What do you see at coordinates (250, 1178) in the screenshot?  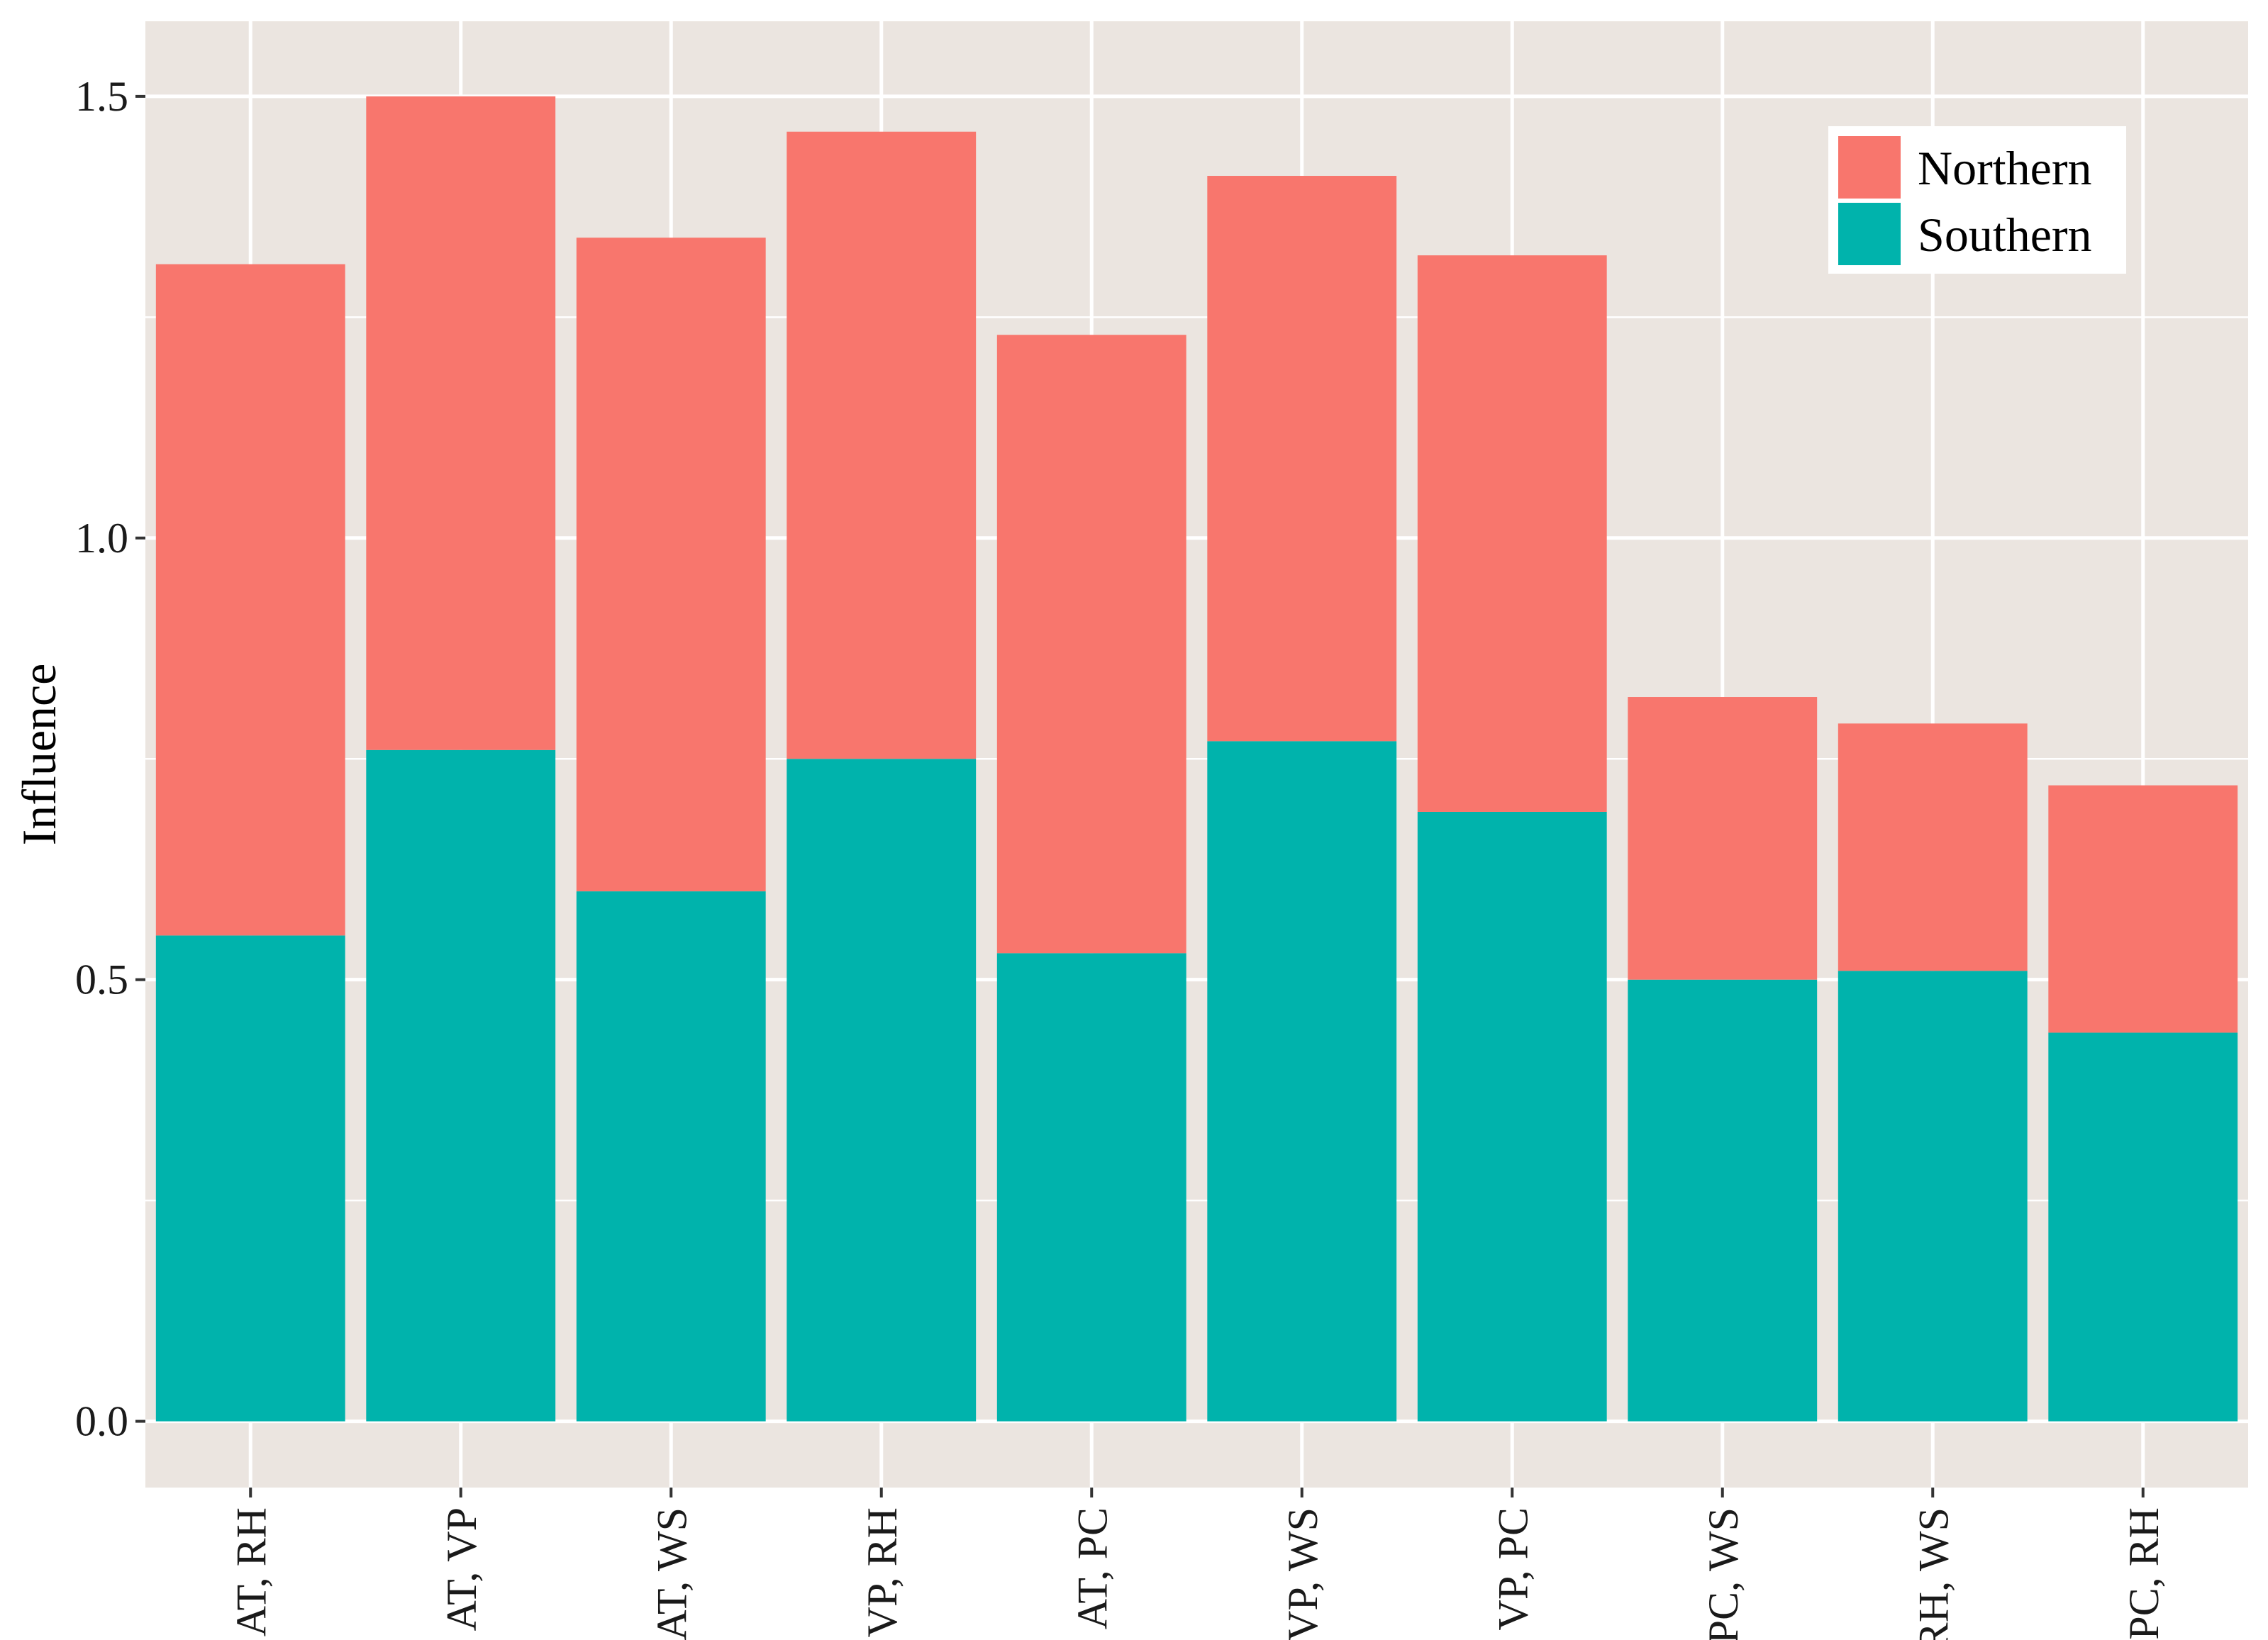 I see `bar-southern-at-rh` at bounding box center [250, 1178].